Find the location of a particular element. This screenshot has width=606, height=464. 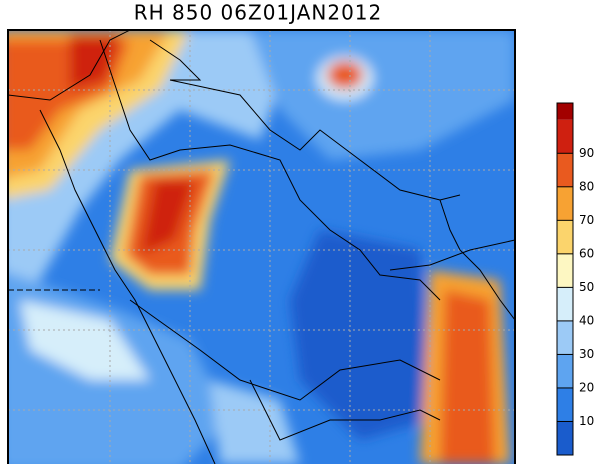

colorbar-label: 50 is located at coordinates (586, 287).